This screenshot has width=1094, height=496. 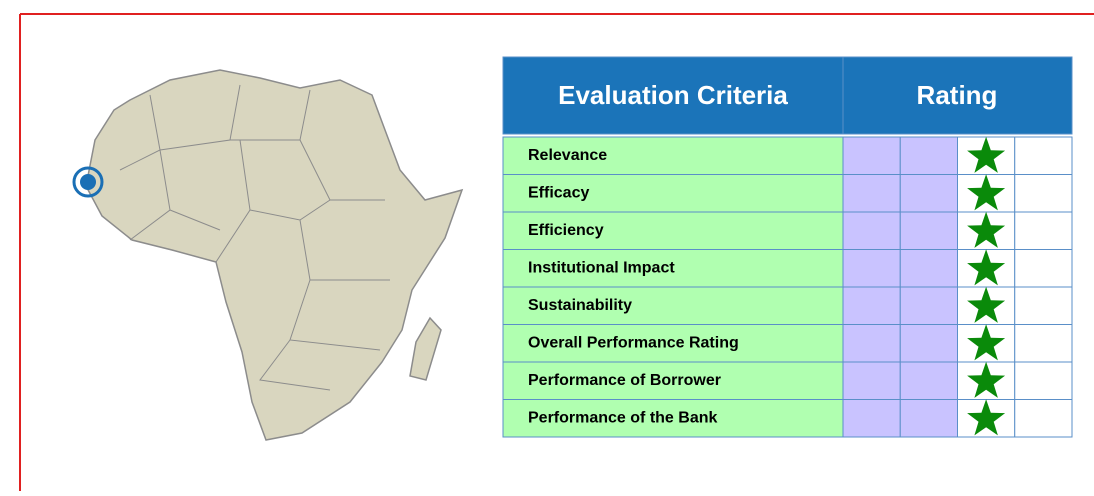 I want to click on criterion-text: Sustainability, so click(x=580, y=305).